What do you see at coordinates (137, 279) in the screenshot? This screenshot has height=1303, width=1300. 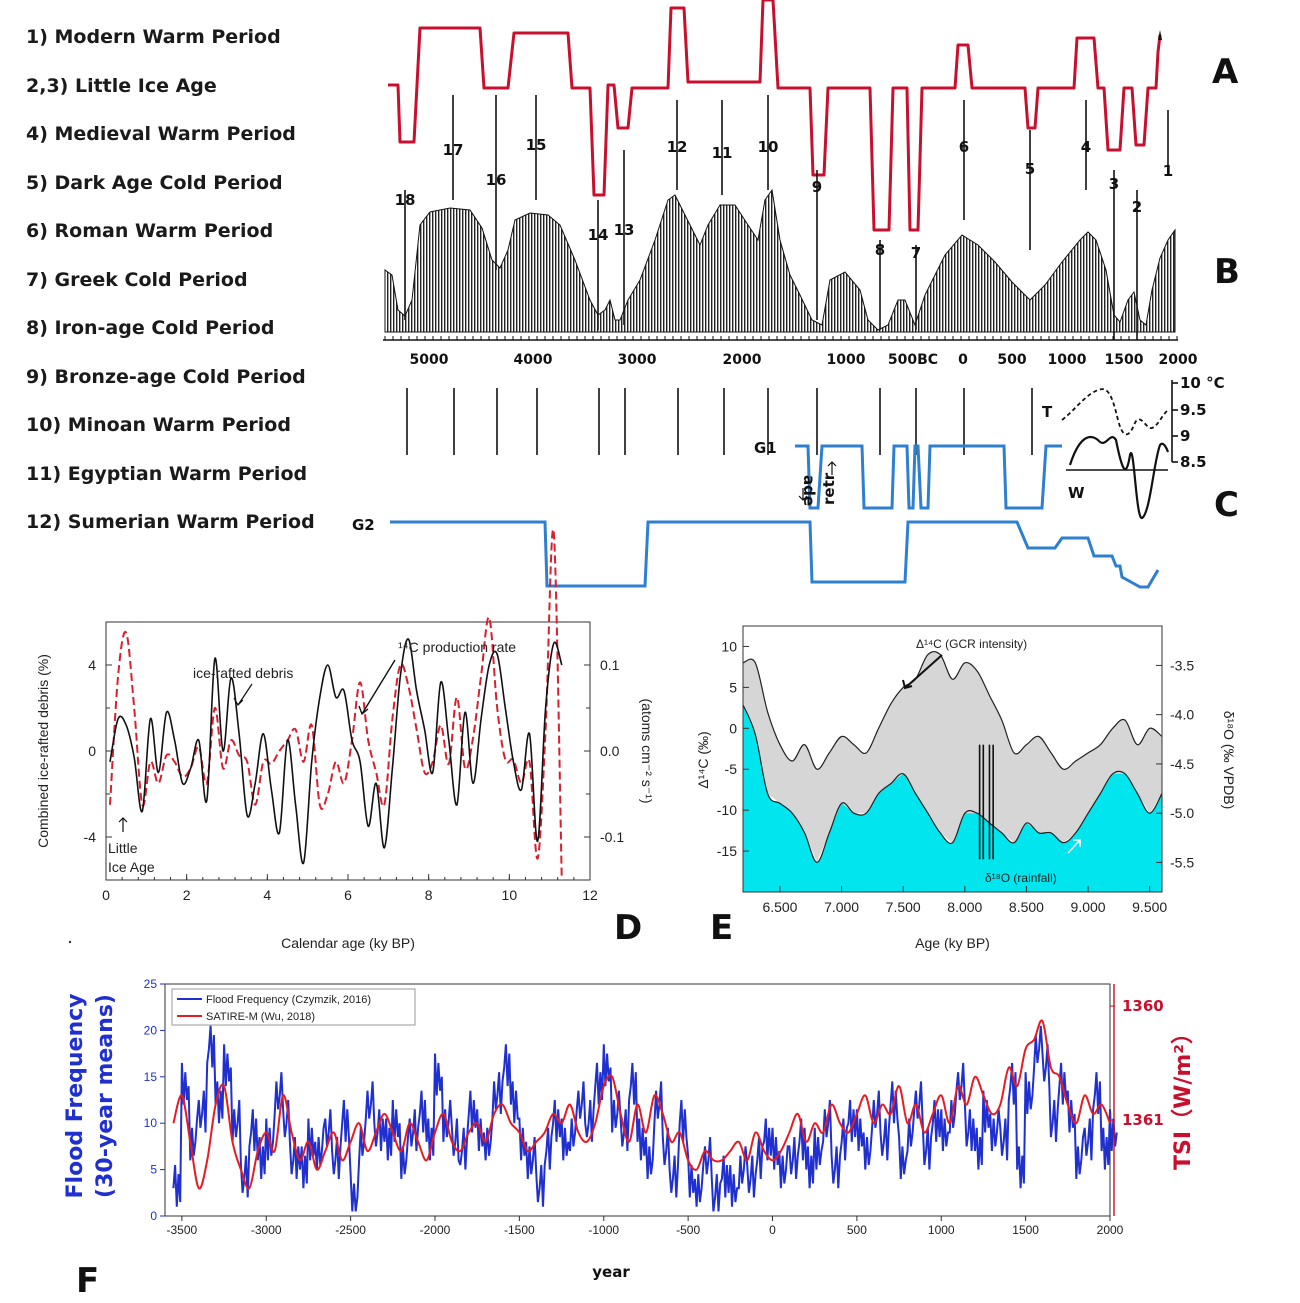 I see `legend-item: 7) Greek Cold Period` at bounding box center [137, 279].